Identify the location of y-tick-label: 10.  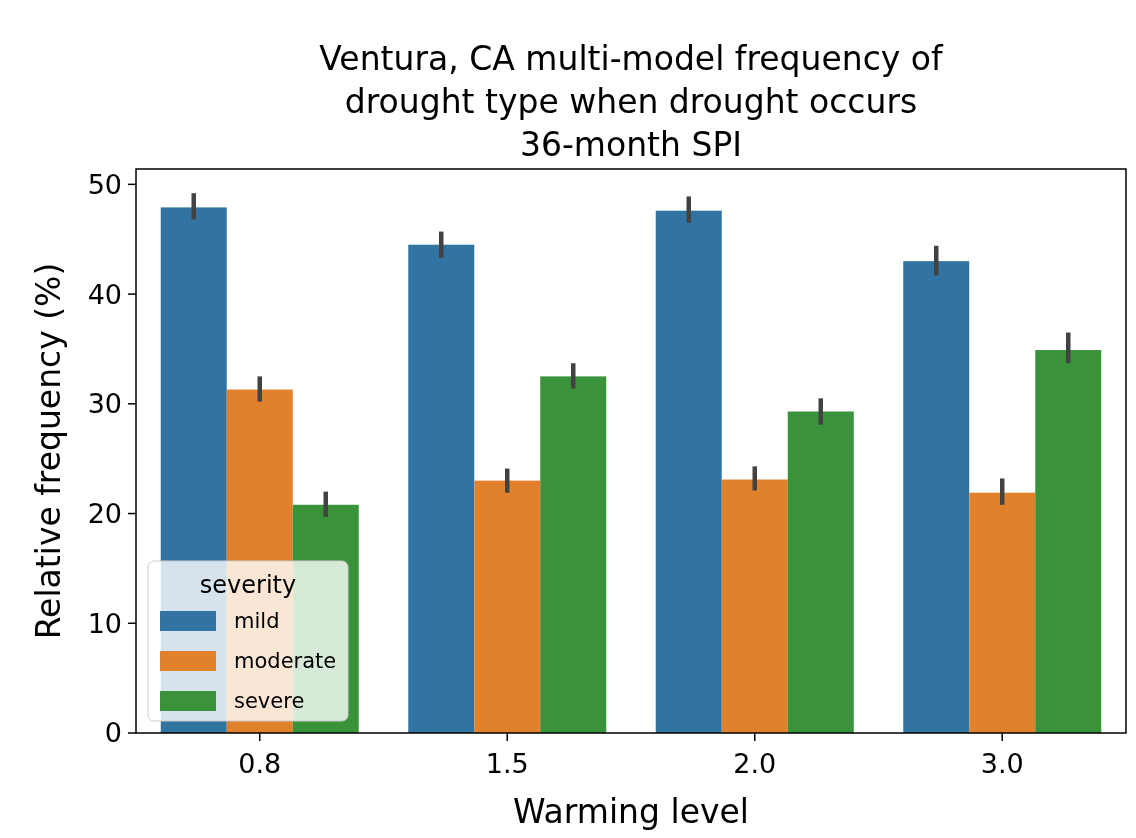
(104, 623).